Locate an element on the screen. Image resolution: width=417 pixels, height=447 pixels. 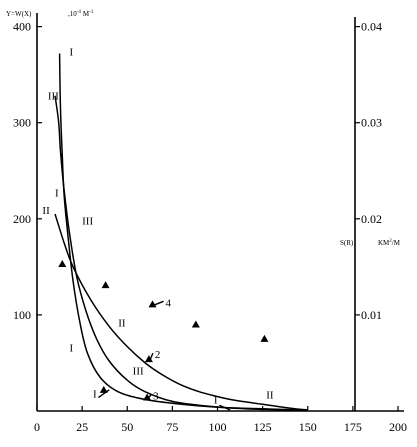
point-2-leader is located at coordinates (151, 356).